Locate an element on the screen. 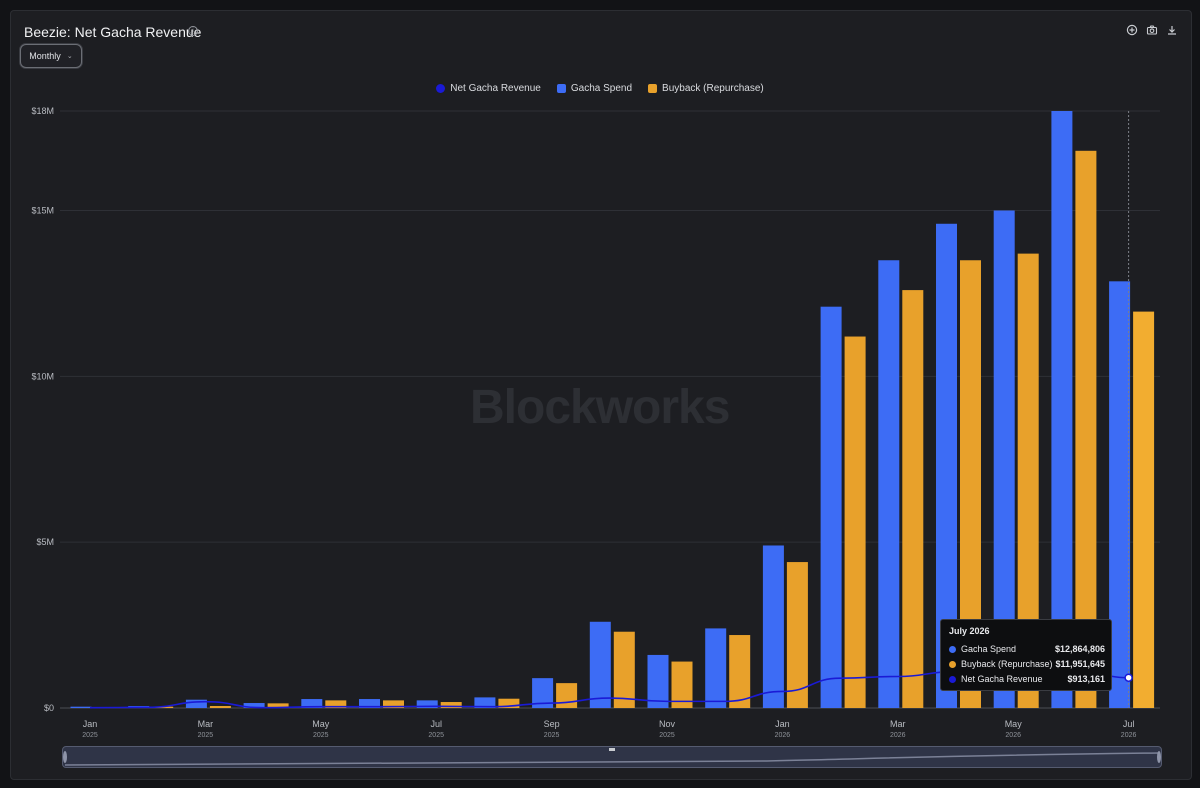 The height and width of the screenshot is (788, 1200). period-dropdown: Monthly ⌄ is located at coordinates (51, 56).